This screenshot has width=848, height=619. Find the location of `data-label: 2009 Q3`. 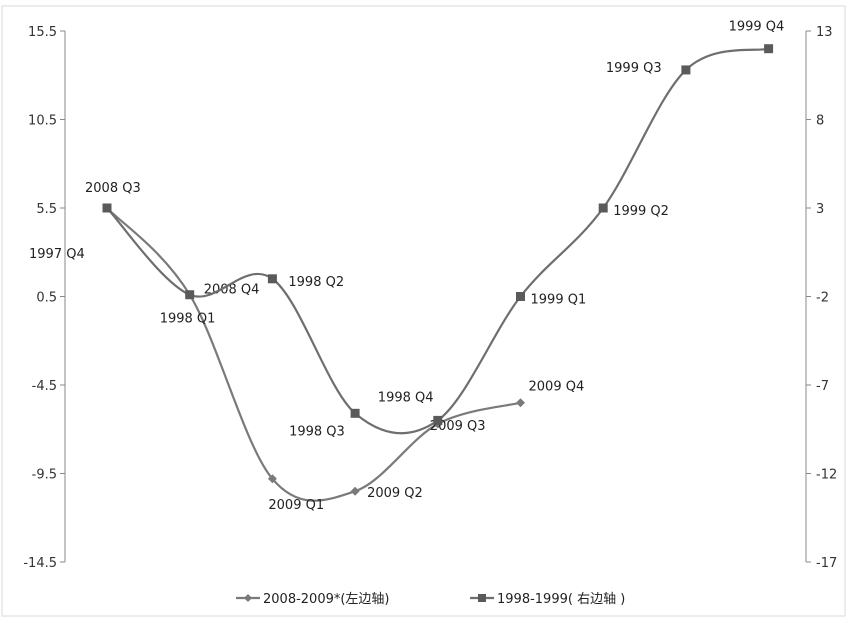

data-label: 2009 Q3 is located at coordinates (458, 426).